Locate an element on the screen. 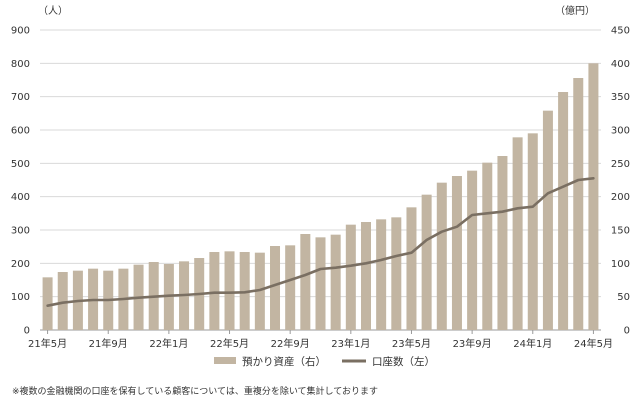 The height and width of the screenshot is (403, 640). right-tick-label: 150 is located at coordinates (620, 231).